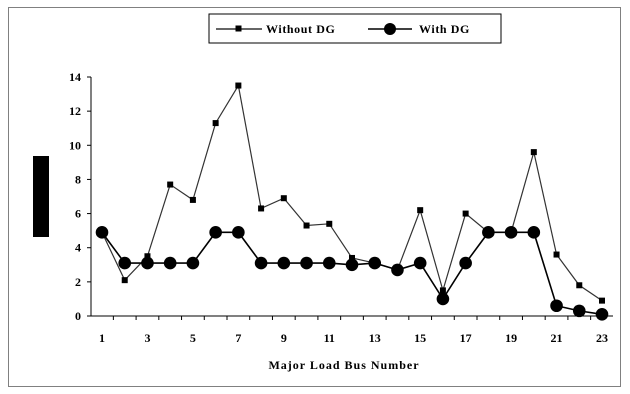  I want to click on legend-label-without-dg: Without DG, so click(300, 29).